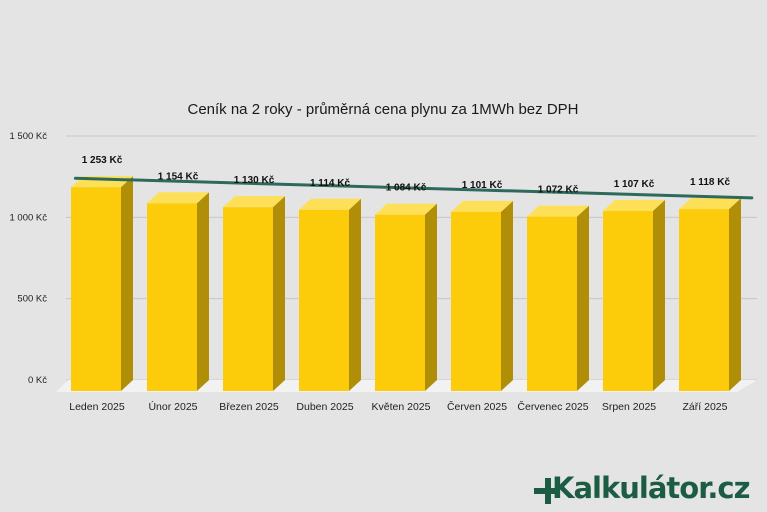 This screenshot has height=512, width=767. Describe the element at coordinates (178, 176) in the screenshot. I see `data-label: 1 154 Kč` at that location.